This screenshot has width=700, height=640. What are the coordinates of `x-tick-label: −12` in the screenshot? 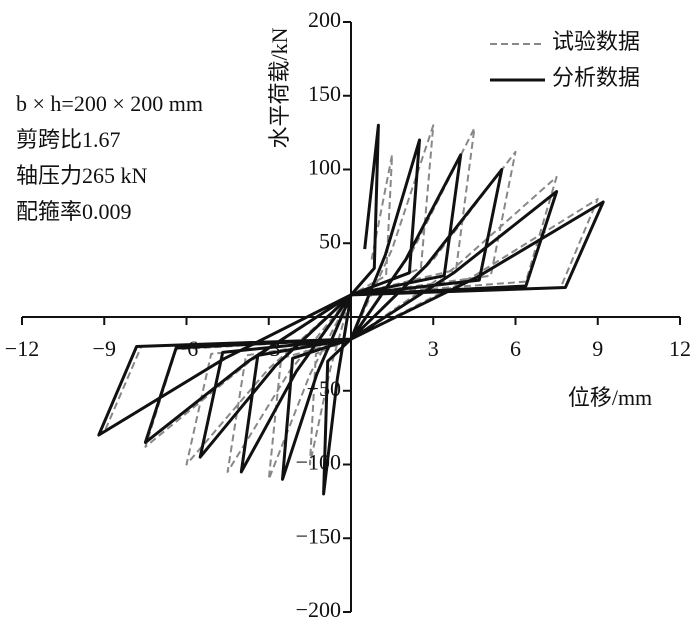 It's located at (22, 348).